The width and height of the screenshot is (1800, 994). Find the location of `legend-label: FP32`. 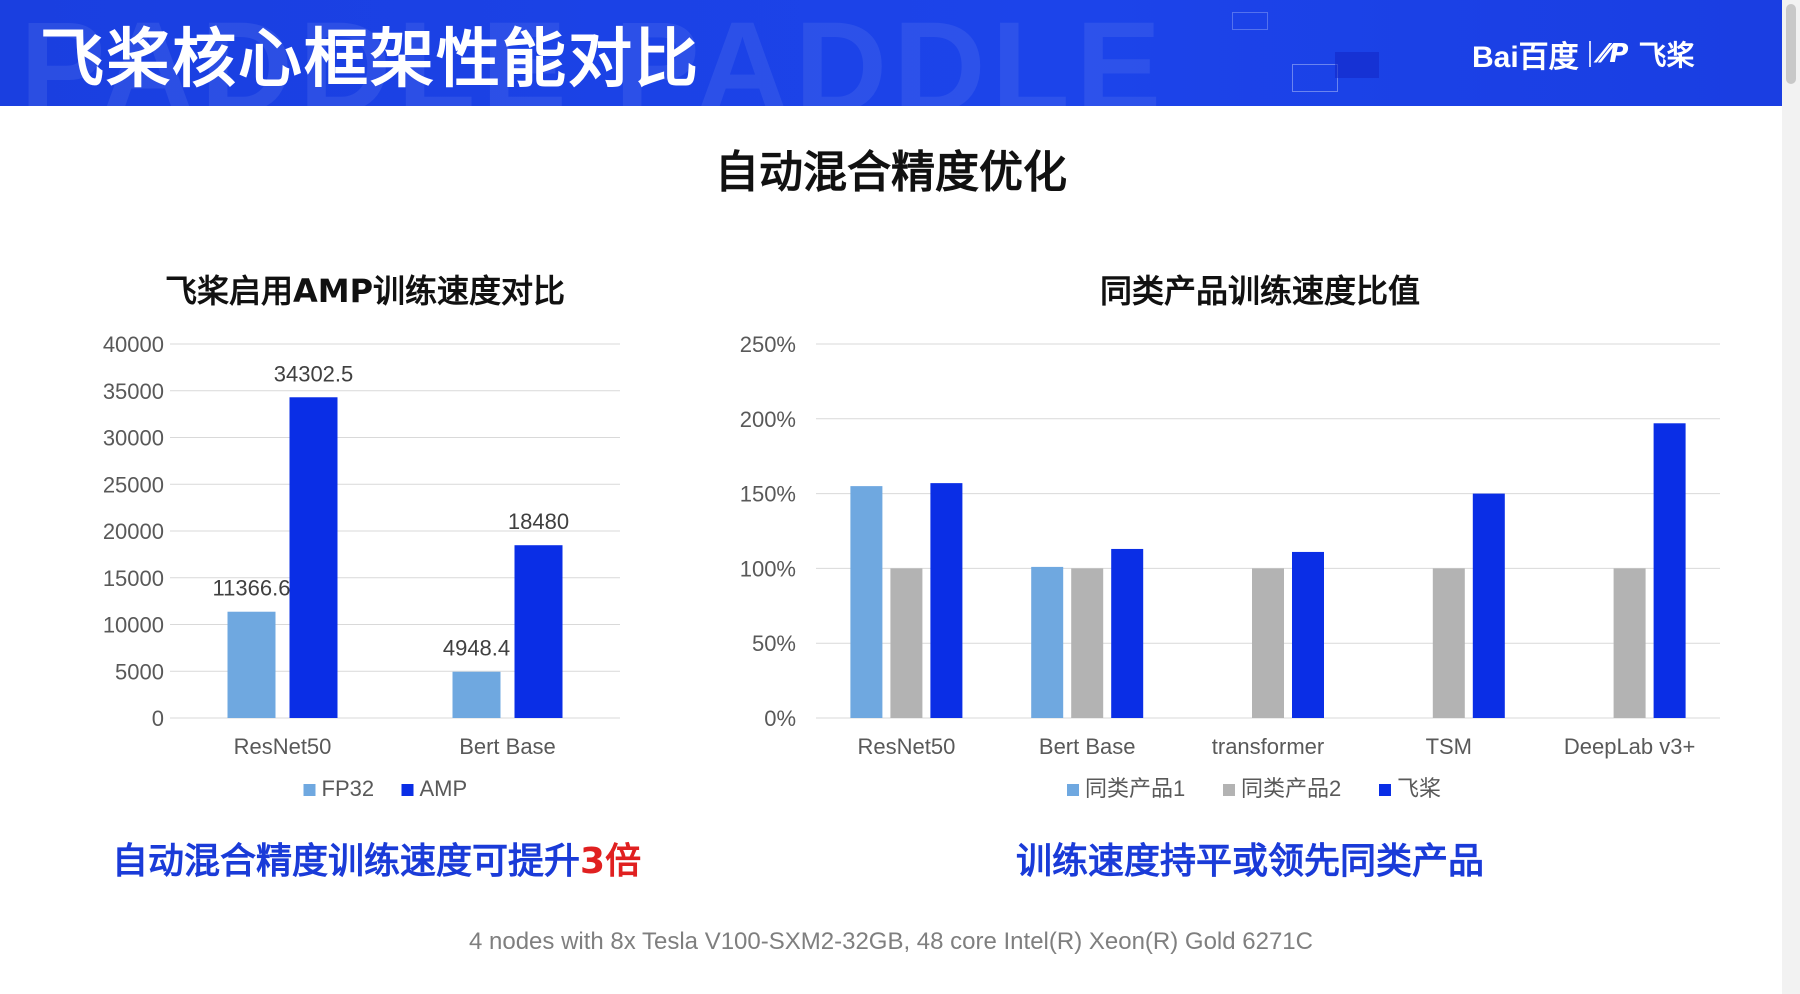

legend-label: FP32 is located at coordinates (348, 788).